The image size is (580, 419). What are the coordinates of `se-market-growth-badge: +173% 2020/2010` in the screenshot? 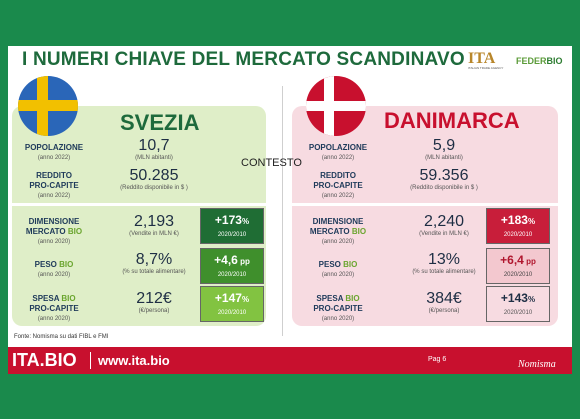 It's located at (232, 226).